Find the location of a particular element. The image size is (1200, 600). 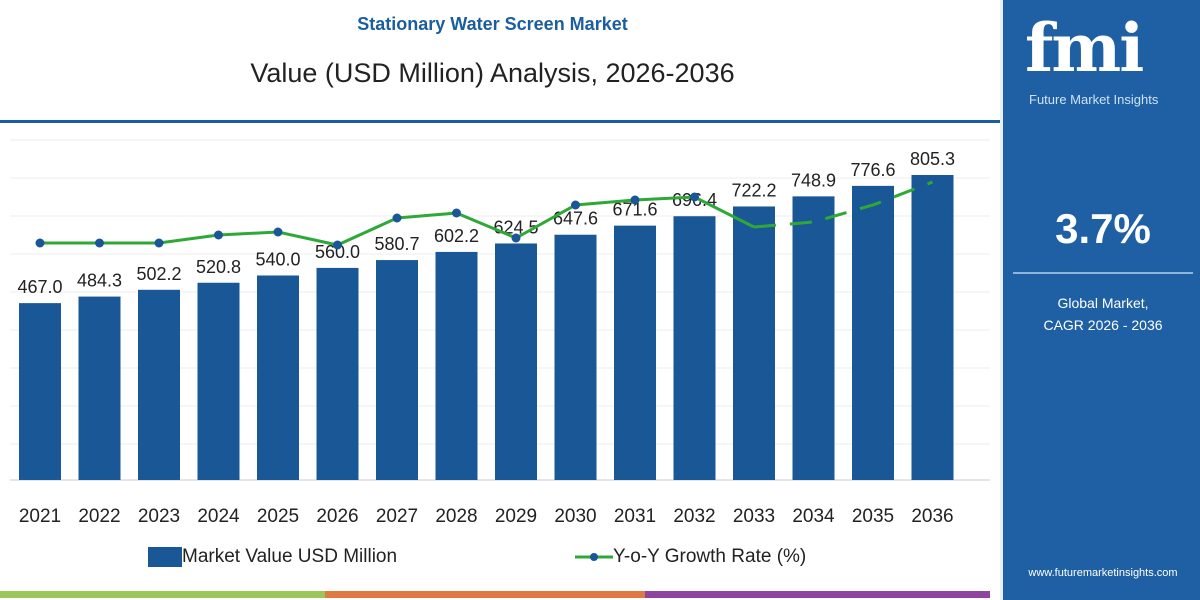

bar-2027 is located at coordinates (397, 370).